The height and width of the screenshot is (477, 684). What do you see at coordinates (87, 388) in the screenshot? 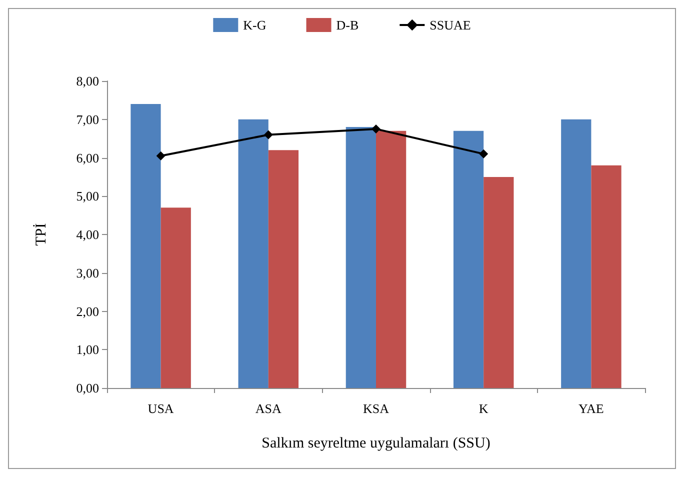
I see `y-tick-label: 0,00` at bounding box center [87, 388].